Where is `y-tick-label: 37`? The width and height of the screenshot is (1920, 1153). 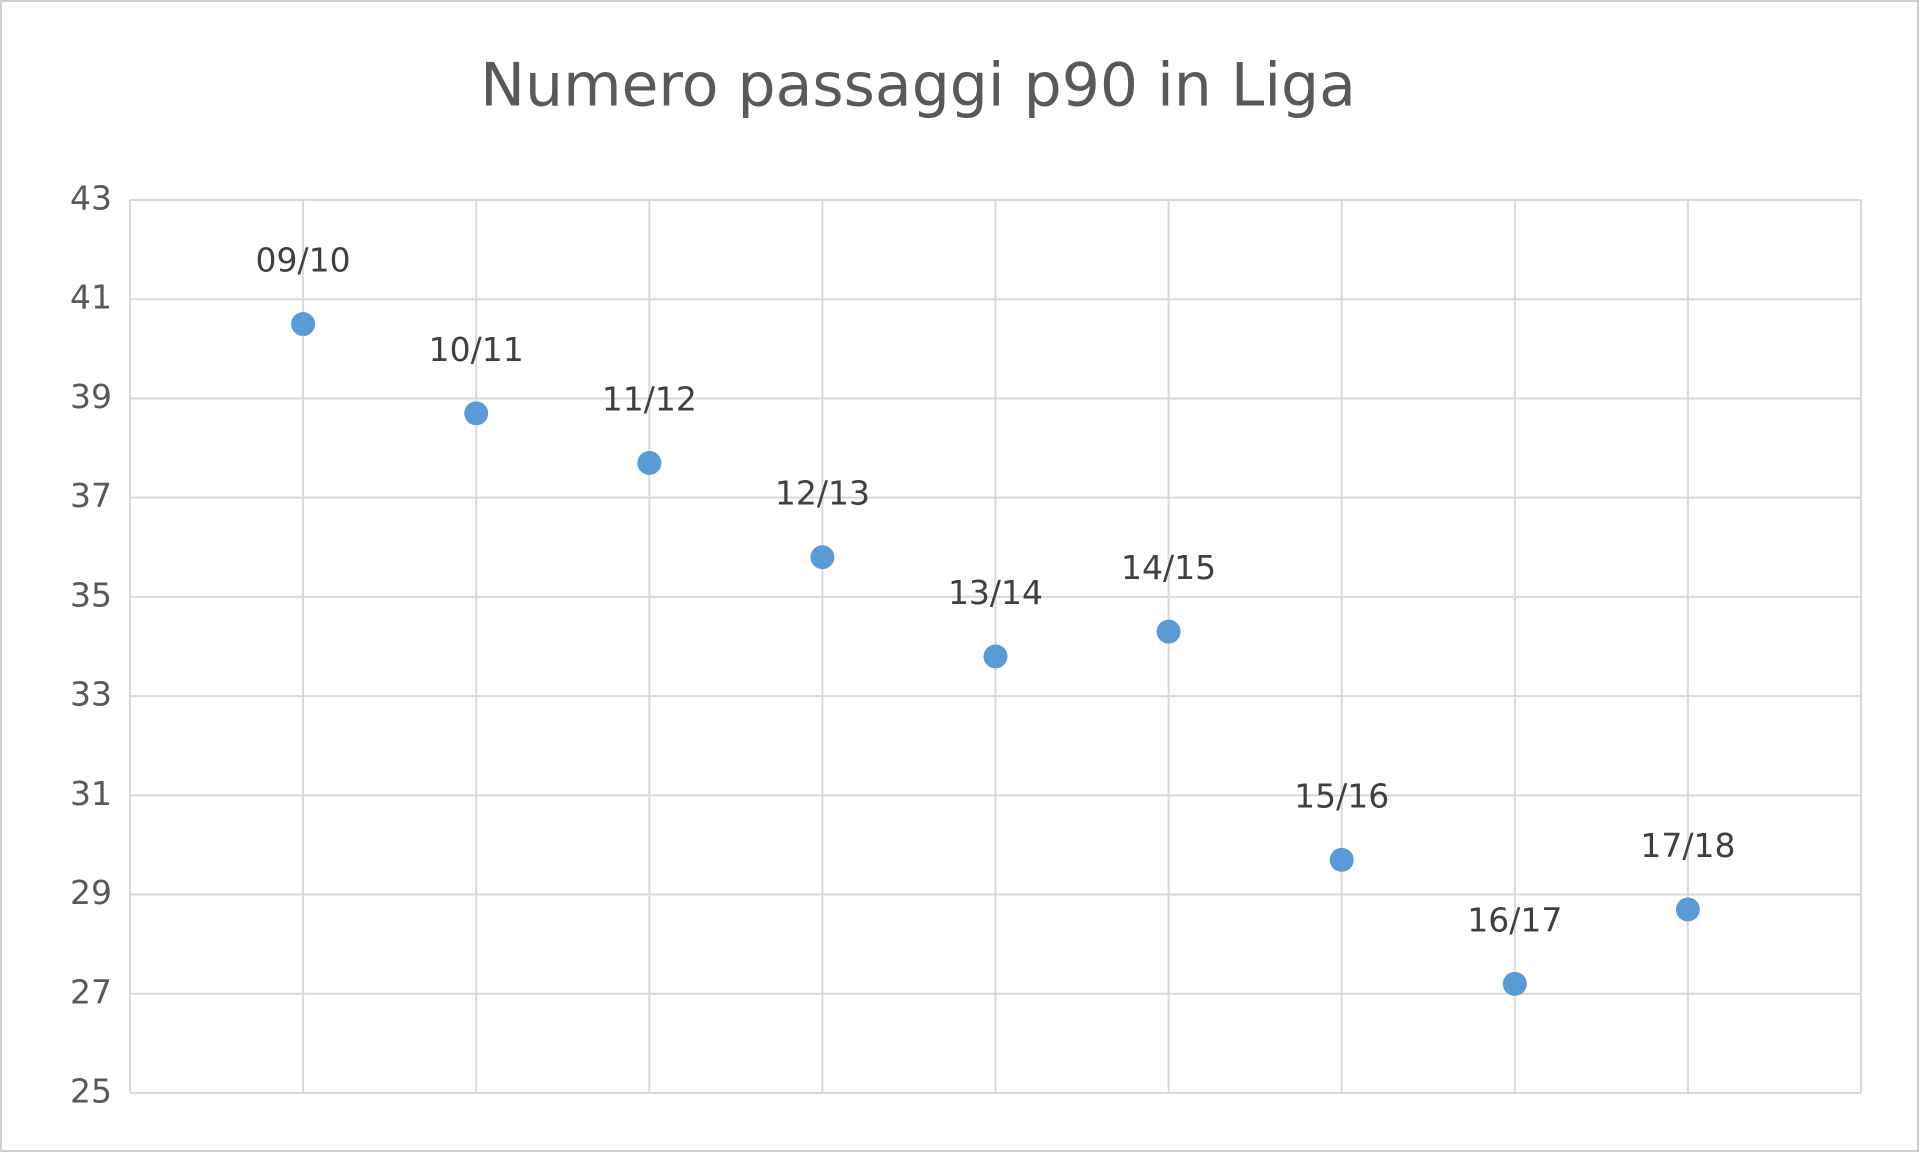
y-tick-label: 37 is located at coordinates (91, 495).